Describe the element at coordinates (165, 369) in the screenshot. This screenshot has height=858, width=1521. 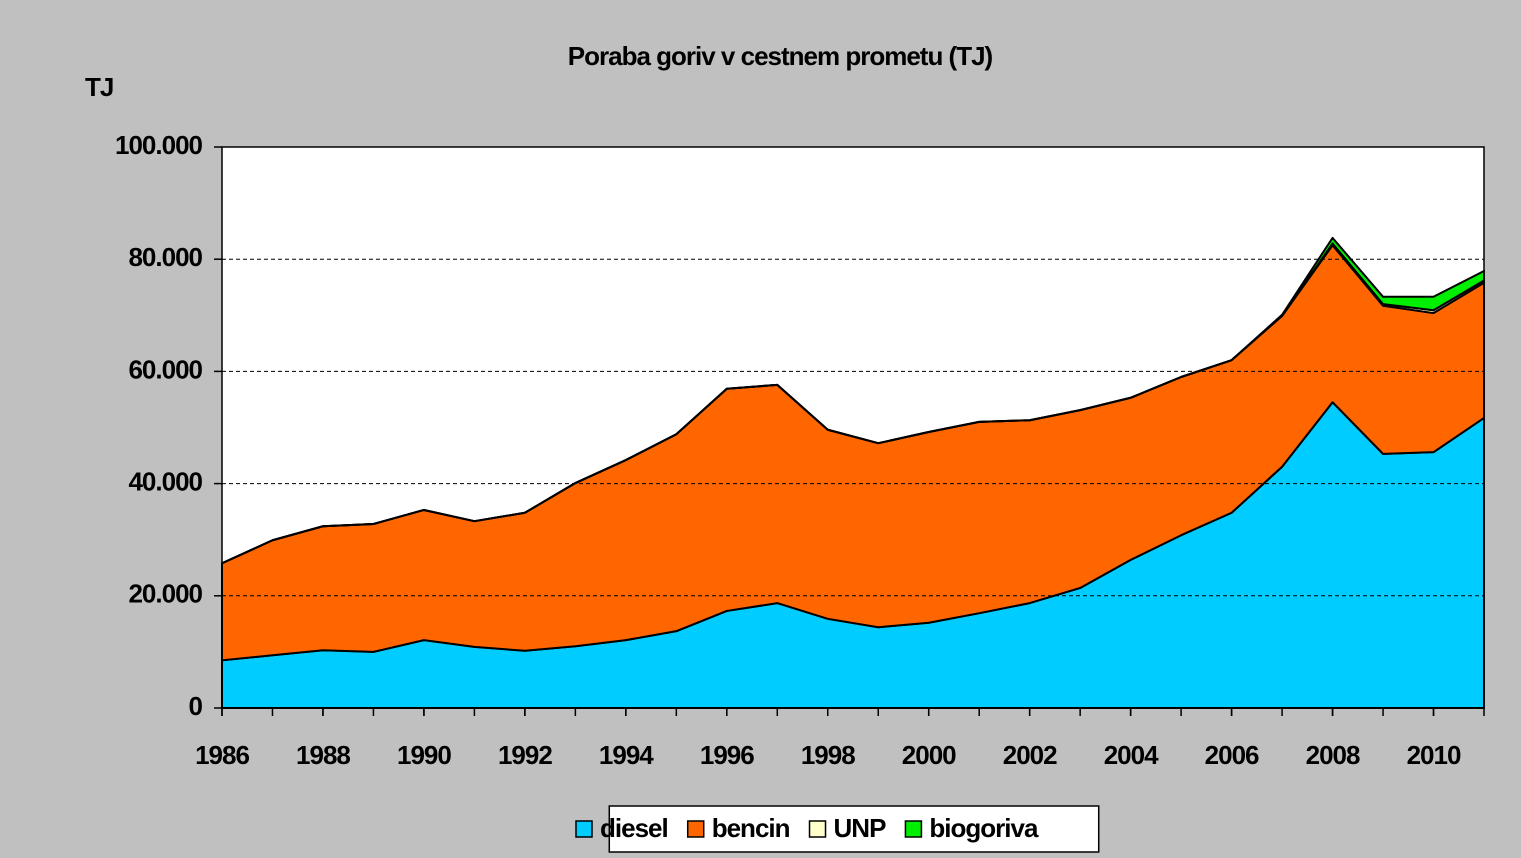
I see `y-tick-label: 60.000` at that location.